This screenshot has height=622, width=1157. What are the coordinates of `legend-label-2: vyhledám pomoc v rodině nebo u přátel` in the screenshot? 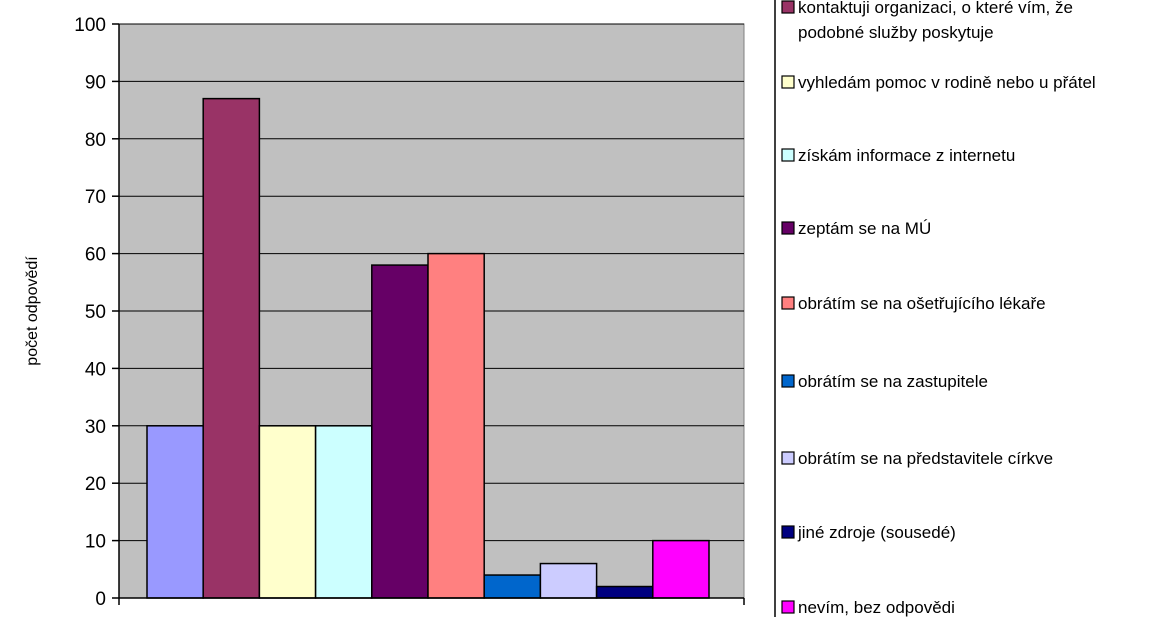 It's located at (947, 82).